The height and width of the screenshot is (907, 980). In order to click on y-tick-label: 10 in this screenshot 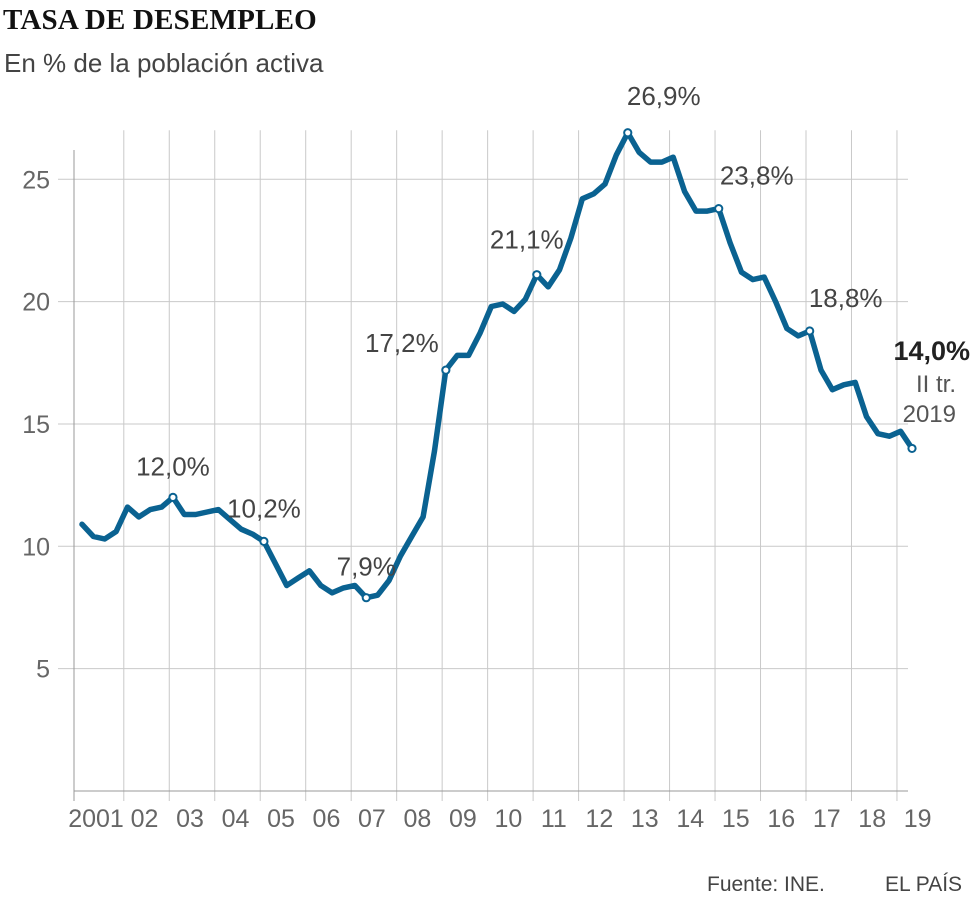, I will do `click(36, 547)`.